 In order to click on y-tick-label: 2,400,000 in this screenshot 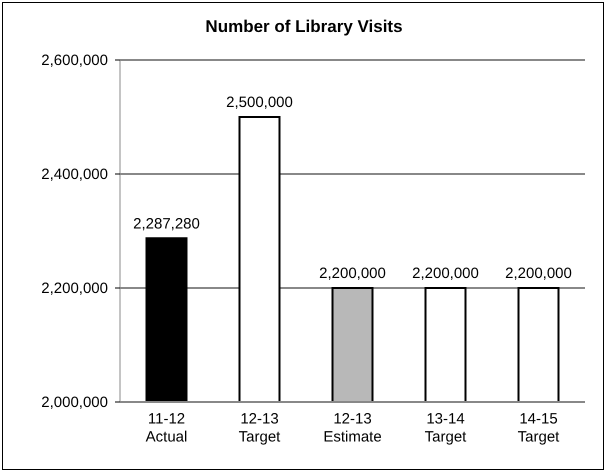, I will do `click(74, 174)`.